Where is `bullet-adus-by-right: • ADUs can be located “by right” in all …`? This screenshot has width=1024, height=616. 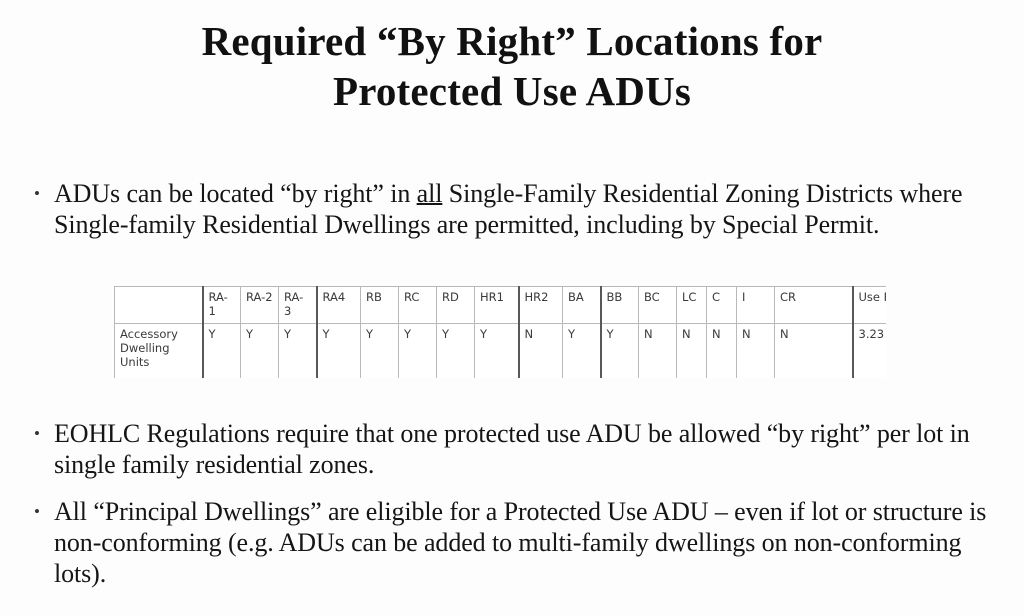 bullet-adus-by-right: • ADUs can be located “by right” in all … is located at coordinates (512, 209).